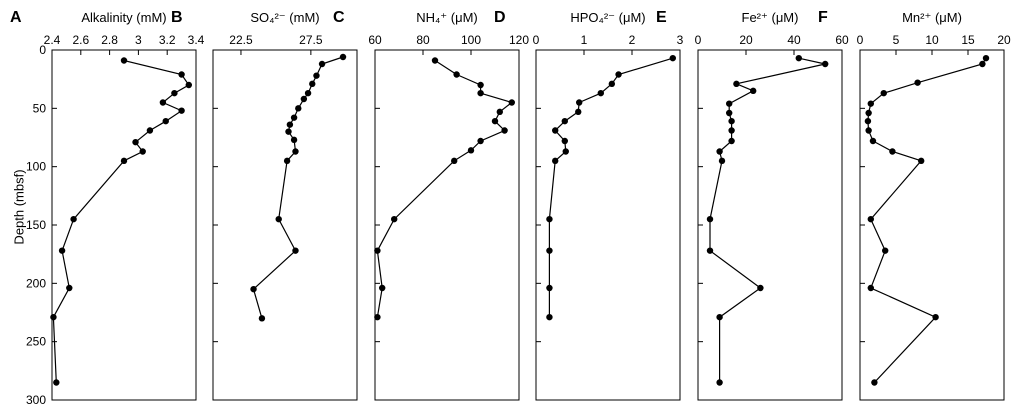 This screenshot has height=413, width=1014. What do you see at coordinates (932, 225) in the screenshot?
I see `panel-f-frame` at bounding box center [932, 225].